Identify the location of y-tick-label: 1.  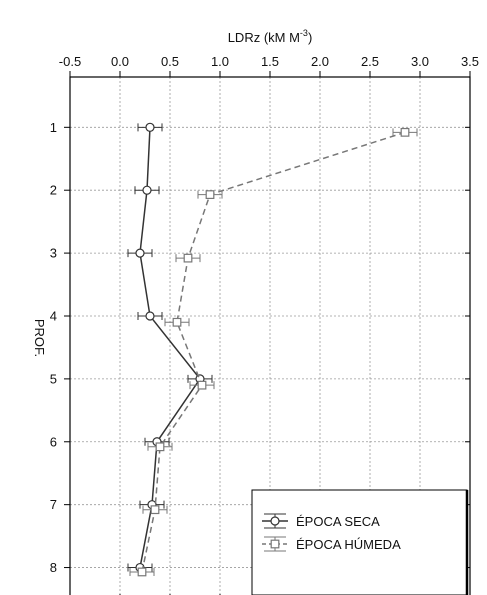
(53, 127).